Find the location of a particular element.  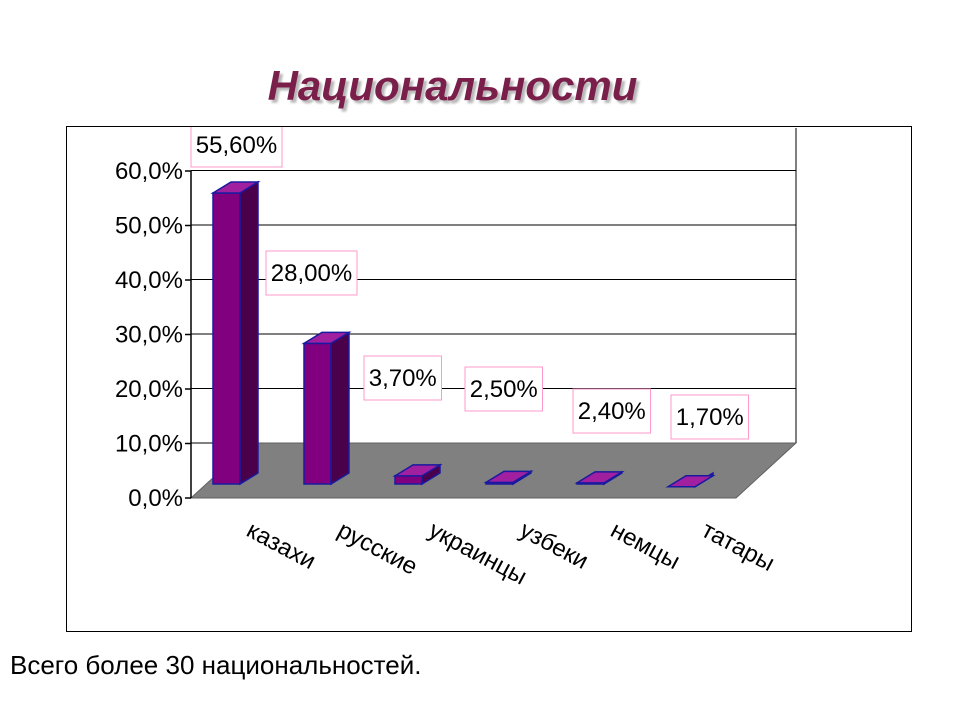

data-label: 28,00% is located at coordinates (311, 273).